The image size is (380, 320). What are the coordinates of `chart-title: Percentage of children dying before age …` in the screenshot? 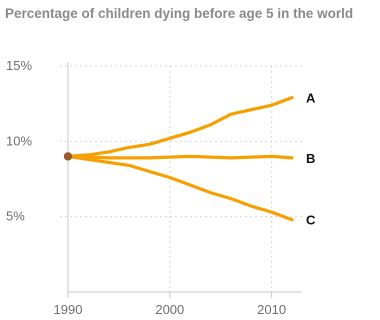 It's located at (179, 13).